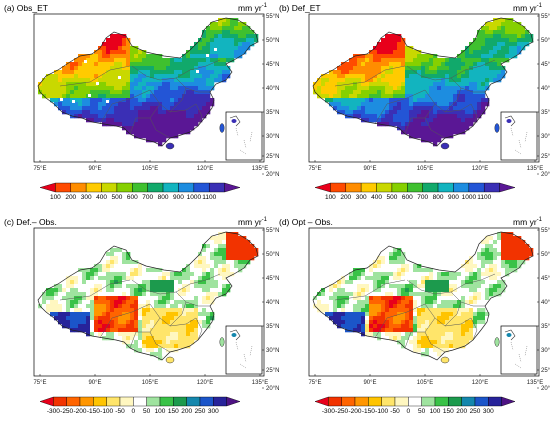 The image size is (550, 429). What do you see at coordinates (150, 169) in the screenshot?
I see `lon-tick-label: 105°E` at bounding box center [150, 169].